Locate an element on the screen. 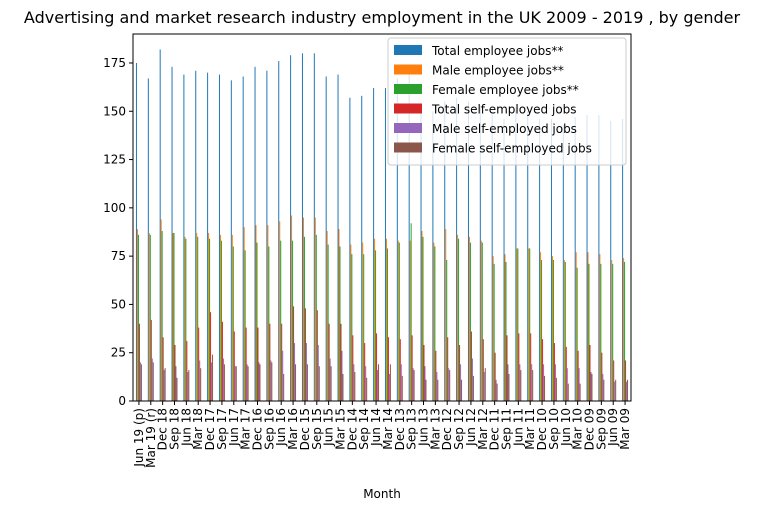  bar-s3-c32 is located at coordinates (519, 367).